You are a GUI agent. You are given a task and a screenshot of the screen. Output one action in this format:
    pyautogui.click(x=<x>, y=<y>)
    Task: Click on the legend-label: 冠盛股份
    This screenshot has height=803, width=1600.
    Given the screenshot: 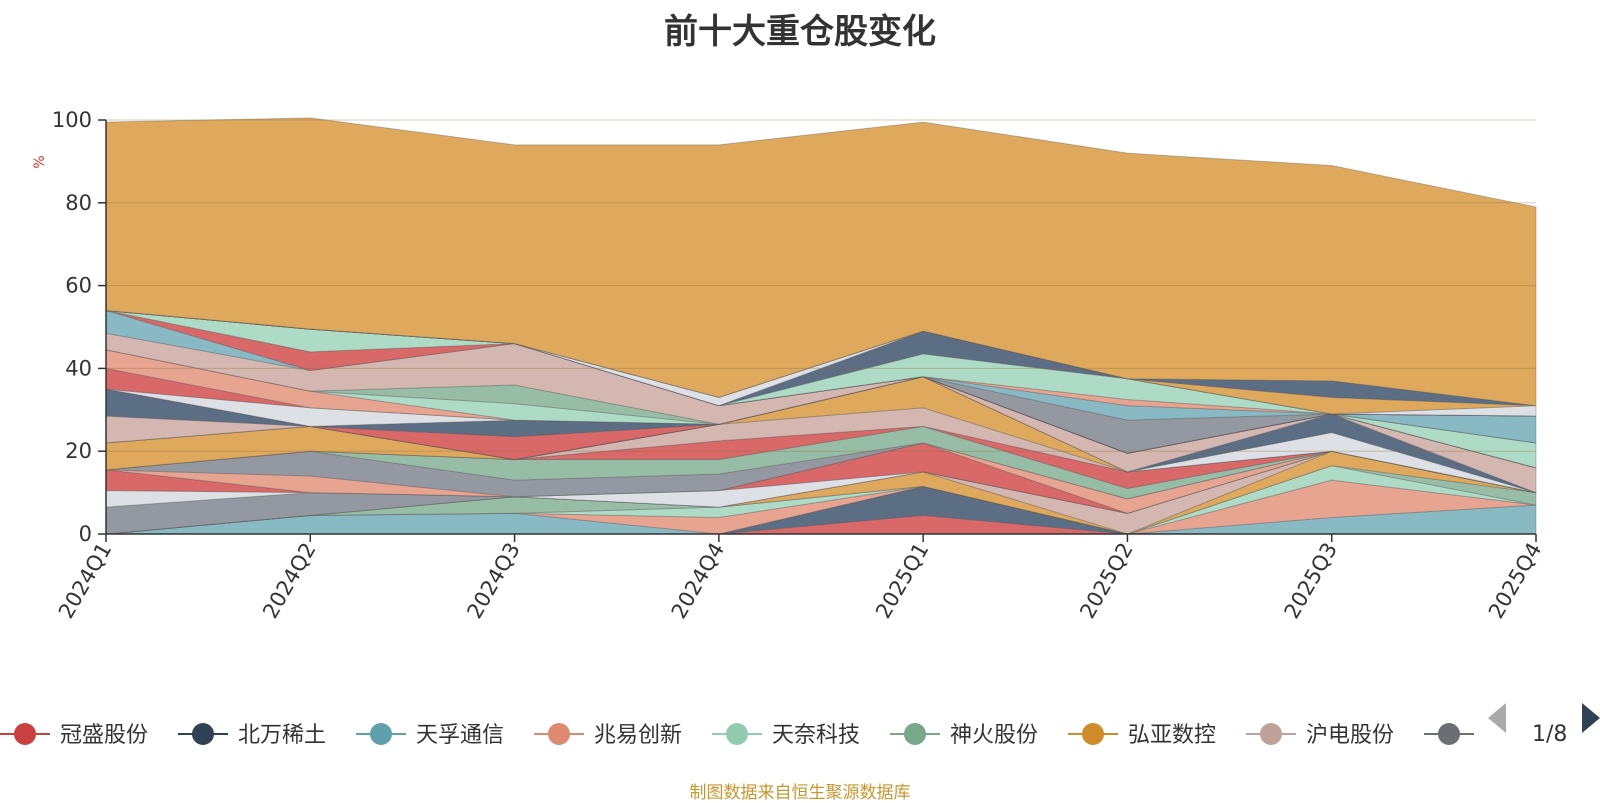 What is the action you would take?
    pyautogui.click(x=104, y=735)
    